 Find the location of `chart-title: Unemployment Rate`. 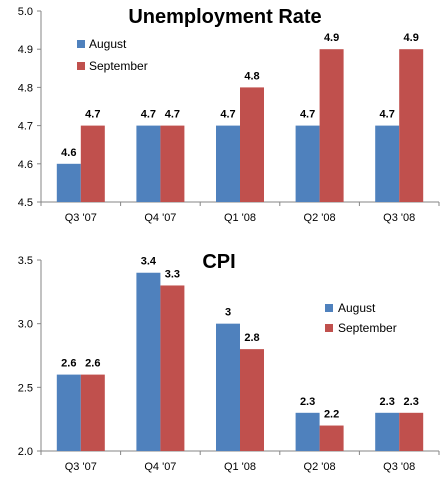

chart-title: Unemployment Rate is located at coordinates (224, 17).